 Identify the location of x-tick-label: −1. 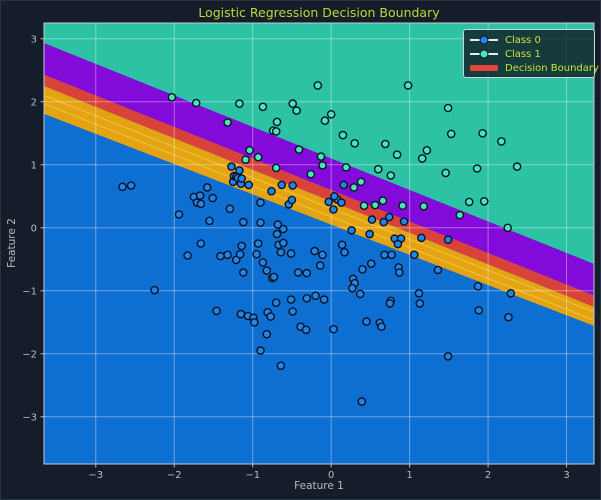
(252, 475).